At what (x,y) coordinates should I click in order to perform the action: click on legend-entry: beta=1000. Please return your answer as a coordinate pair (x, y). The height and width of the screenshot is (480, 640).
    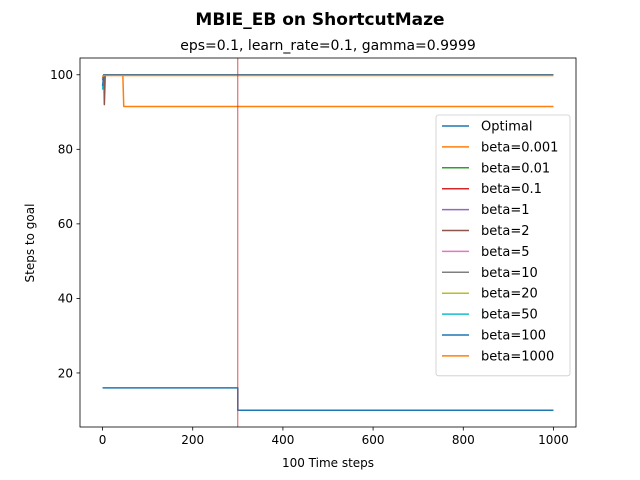
    Looking at the image, I should click on (498, 356).